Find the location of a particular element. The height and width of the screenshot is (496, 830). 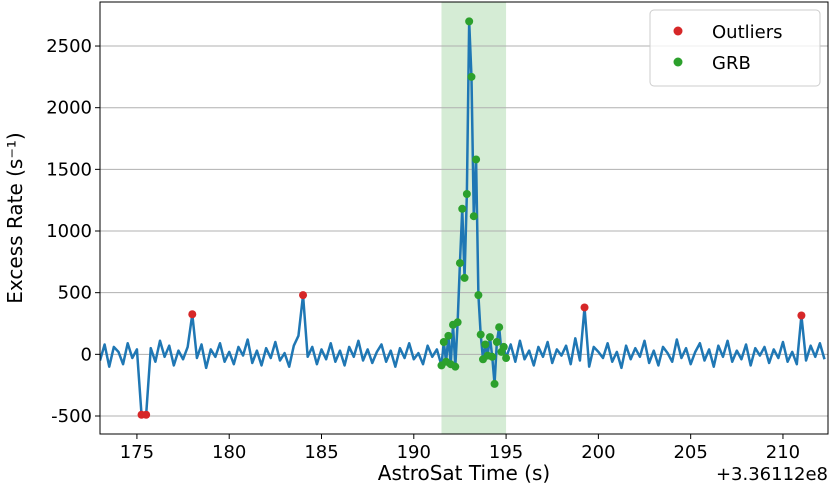

x-tick-label: 205 is located at coordinates (690, 452).